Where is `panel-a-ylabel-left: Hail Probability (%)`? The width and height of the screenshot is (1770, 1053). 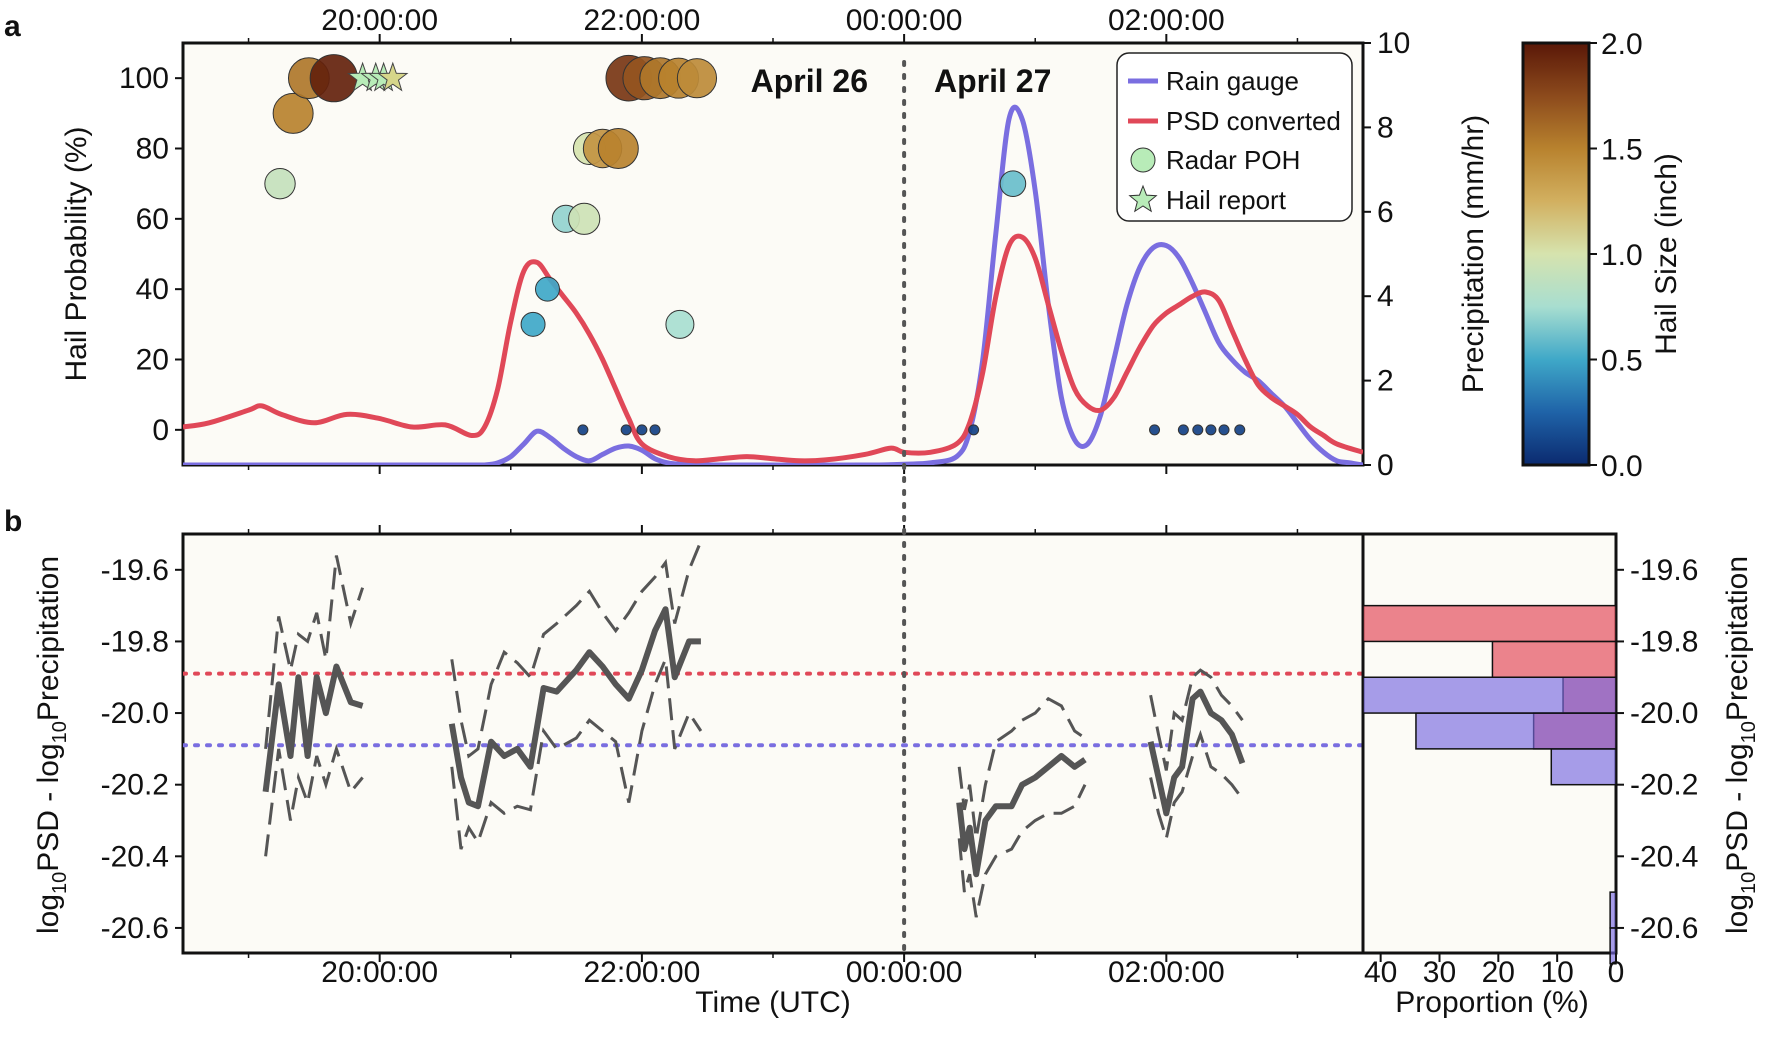
panel-a-ylabel-left: Hail Probability (%) is located at coordinates (76, 253).